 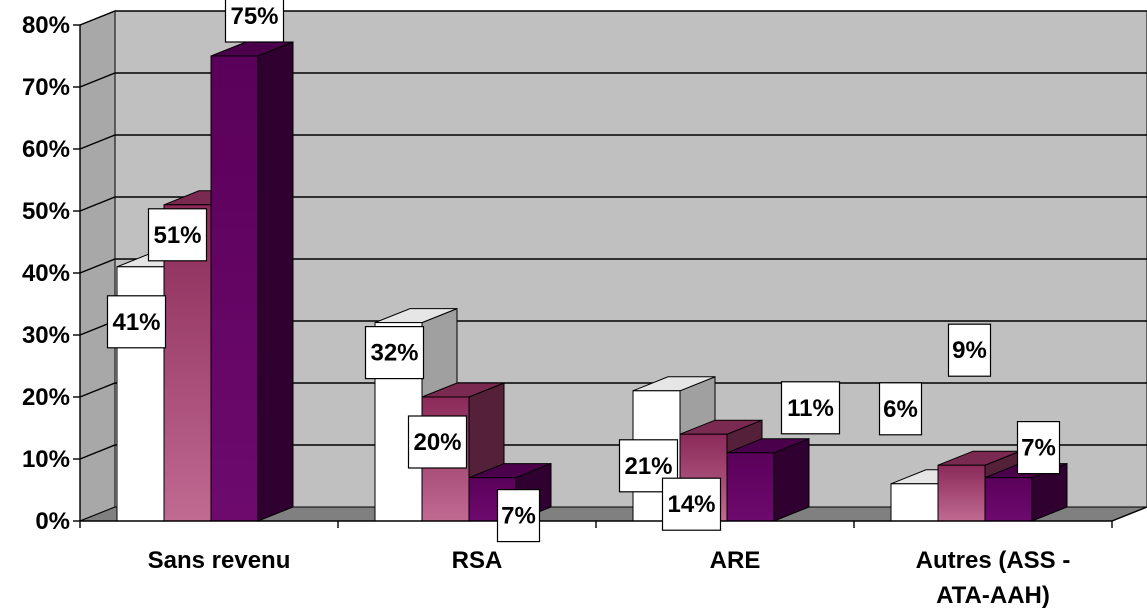 I want to click on data-label: 20%, so click(x=437, y=442).